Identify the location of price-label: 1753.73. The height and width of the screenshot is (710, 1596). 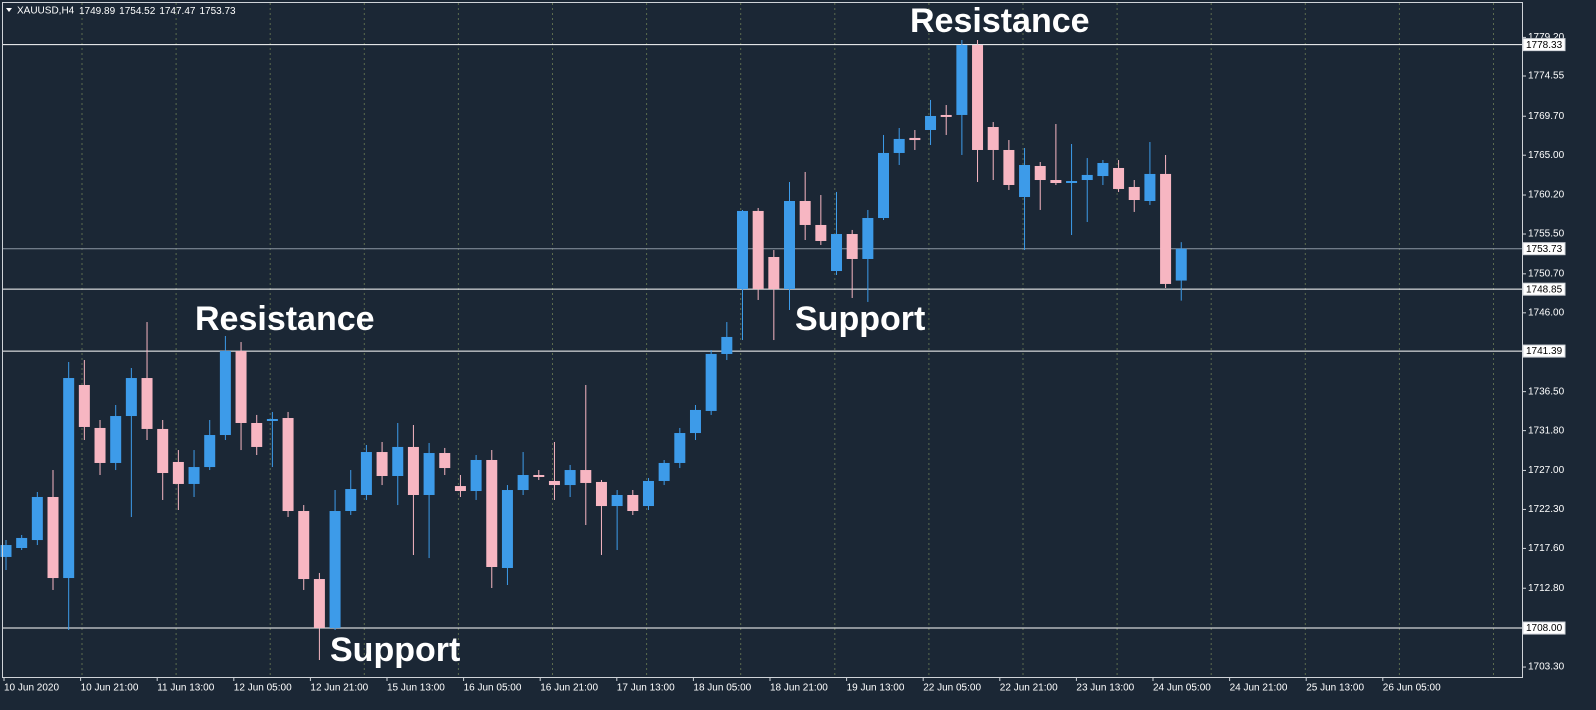
(1544, 249).